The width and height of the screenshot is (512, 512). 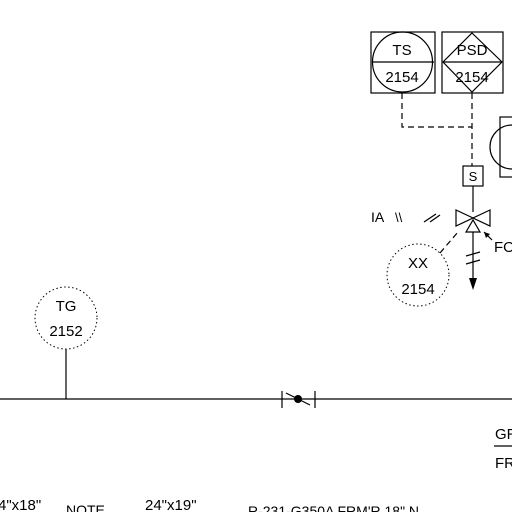 I want to click on inline-valve, so click(x=298, y=399).